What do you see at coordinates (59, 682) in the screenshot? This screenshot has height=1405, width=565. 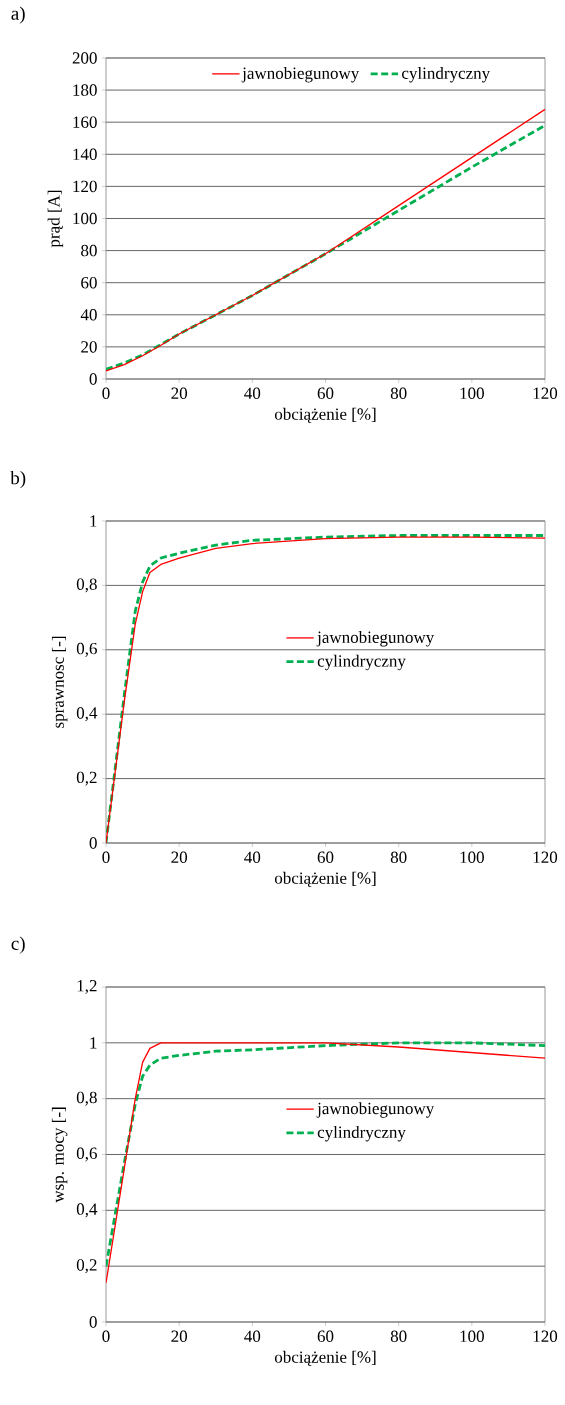 I see `y-axis-title: sprawnosc [-]` at bounding box center [59, 682].